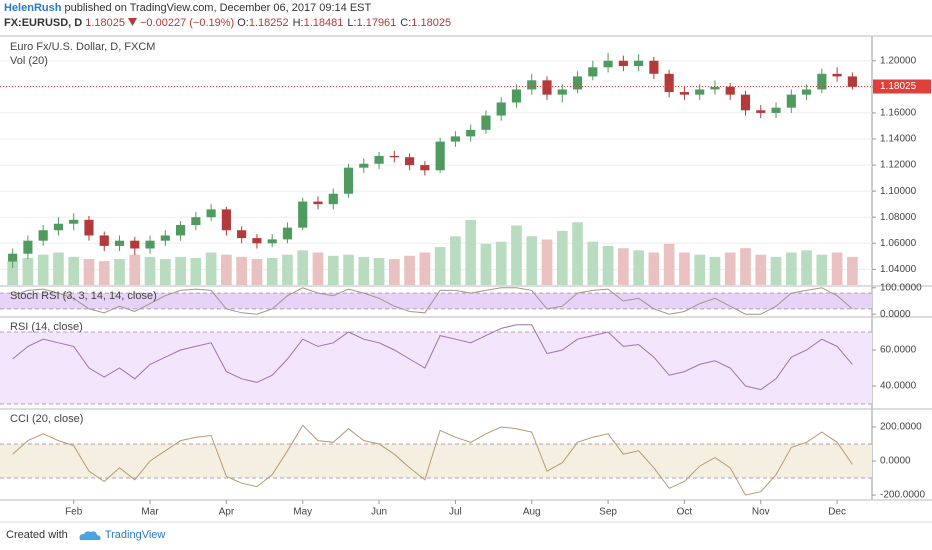 This screenshot has width=932, height=550. Describe the element at coordinates (898, 243) in the screenshot. I see `y-tick-label: 1.06000` at that location.